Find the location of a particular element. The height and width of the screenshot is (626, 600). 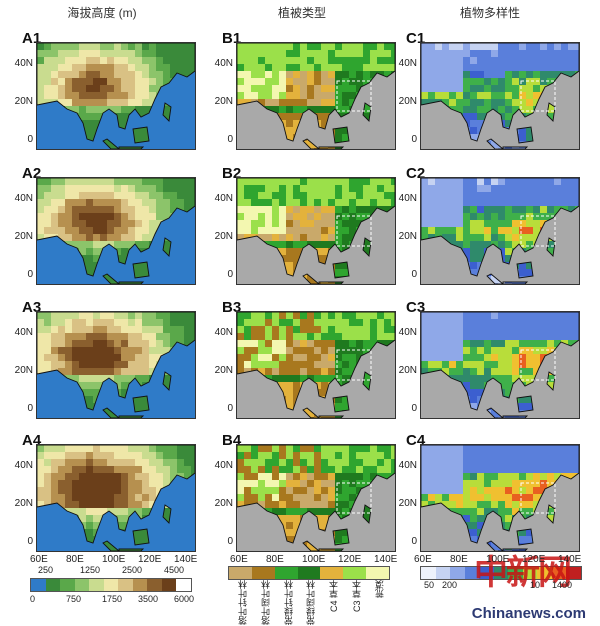

coastline is located at coordinates (331, 147).